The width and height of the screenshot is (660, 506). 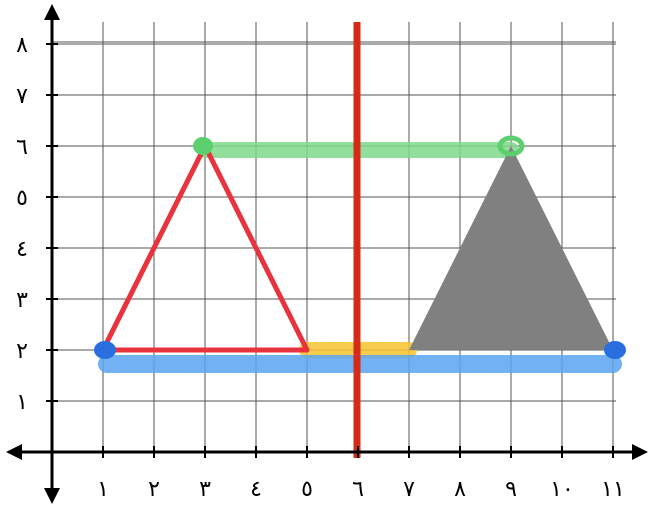 I want to click on x-axis-left-arrow-icon, so click(x=14, y=452).